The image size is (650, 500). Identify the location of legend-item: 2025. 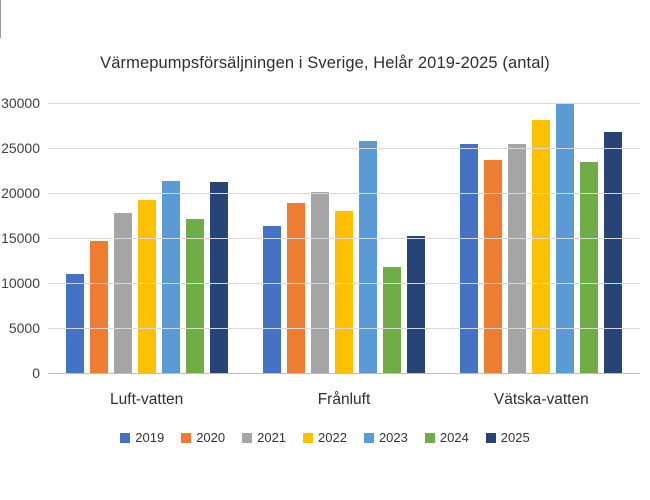
(507, 437).